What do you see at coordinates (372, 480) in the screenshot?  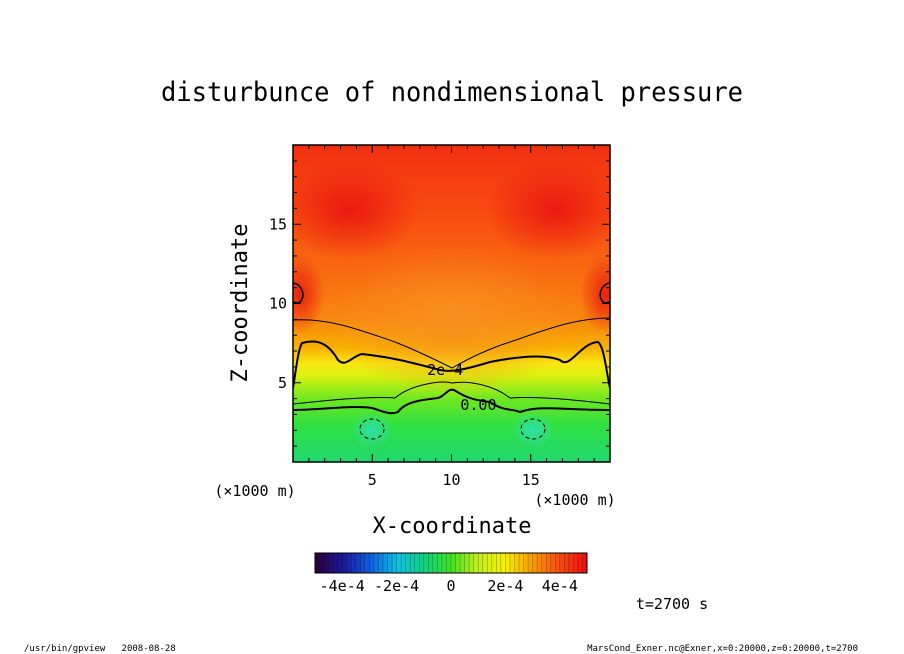 I see `x-tick-label: 5` at bounding box center [372, 480].